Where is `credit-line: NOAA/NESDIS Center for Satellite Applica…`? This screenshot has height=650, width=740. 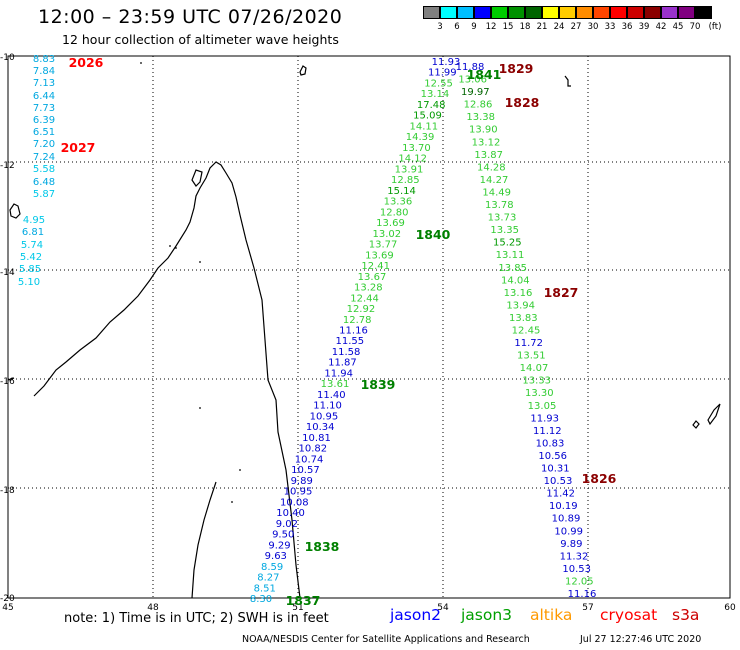 credit-line: NOAA/NESDIS Center for Satellite Applica… is located at coordinates (386, 639).